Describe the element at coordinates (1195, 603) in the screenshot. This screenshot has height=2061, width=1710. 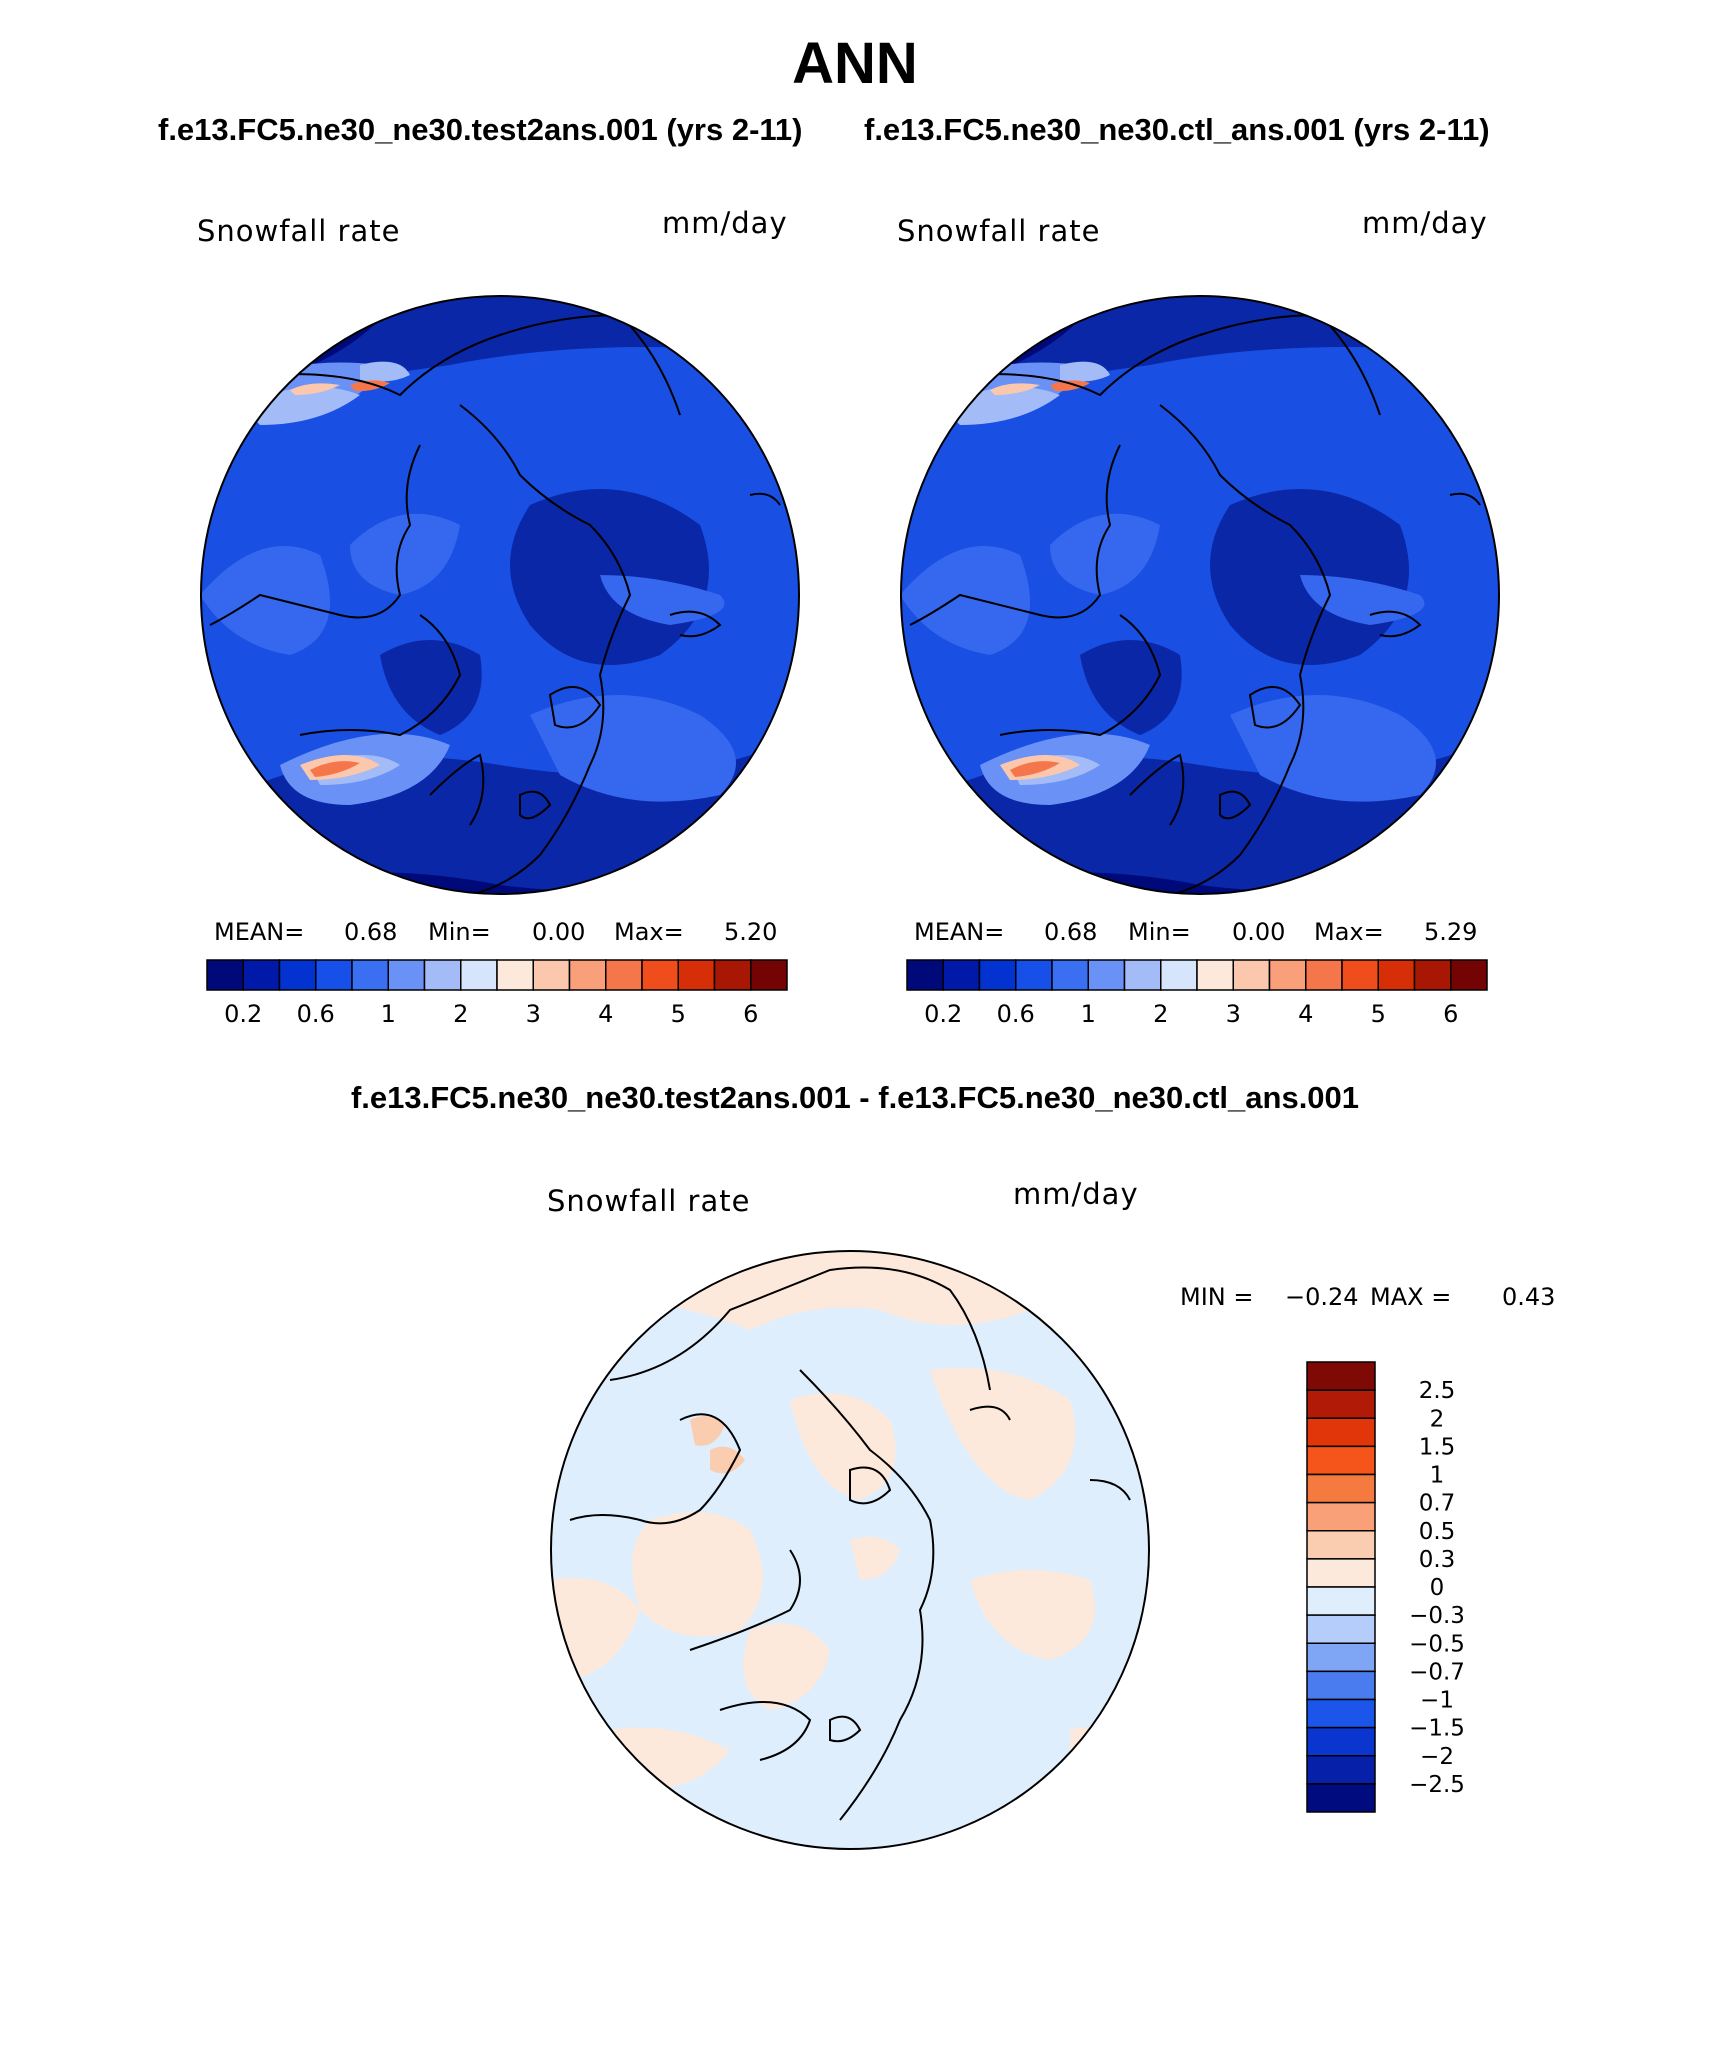
I see `panel2-coastlines` at that location.